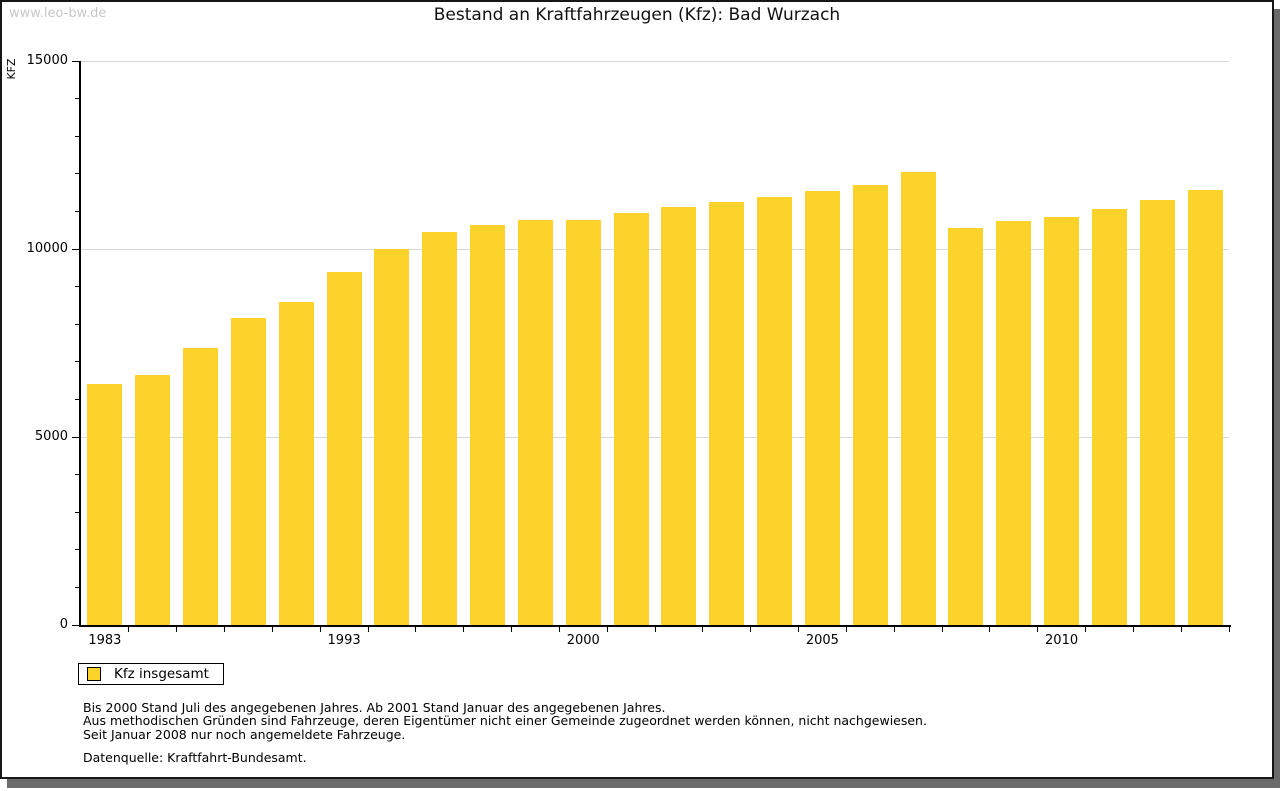 Image resolution: width=1280 pixels, height=791 pixels. Describe the element at coordinates (775, 411) in the screenshot. I see `bar-2004` at that location.